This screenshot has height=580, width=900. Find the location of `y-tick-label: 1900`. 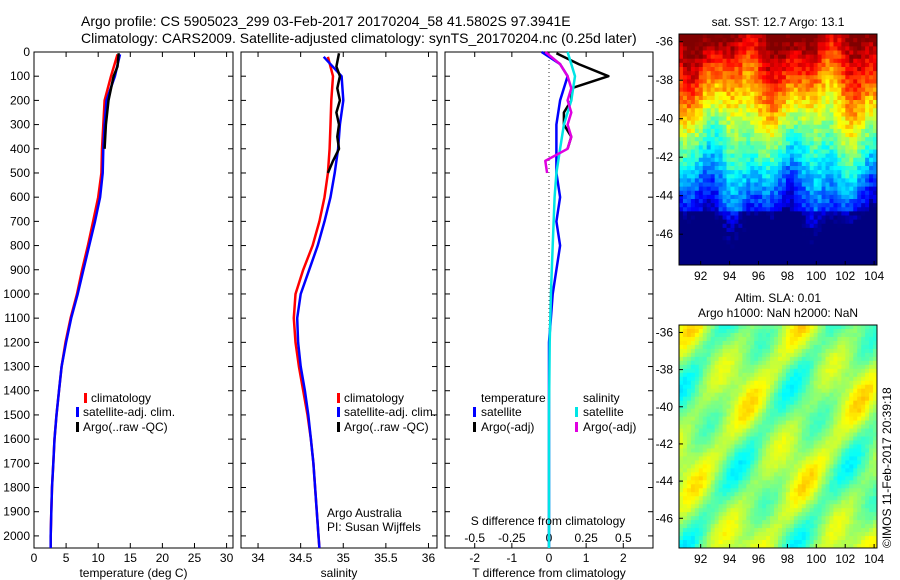

y-tick-label: 1900 is located at coordinates (16, 512).